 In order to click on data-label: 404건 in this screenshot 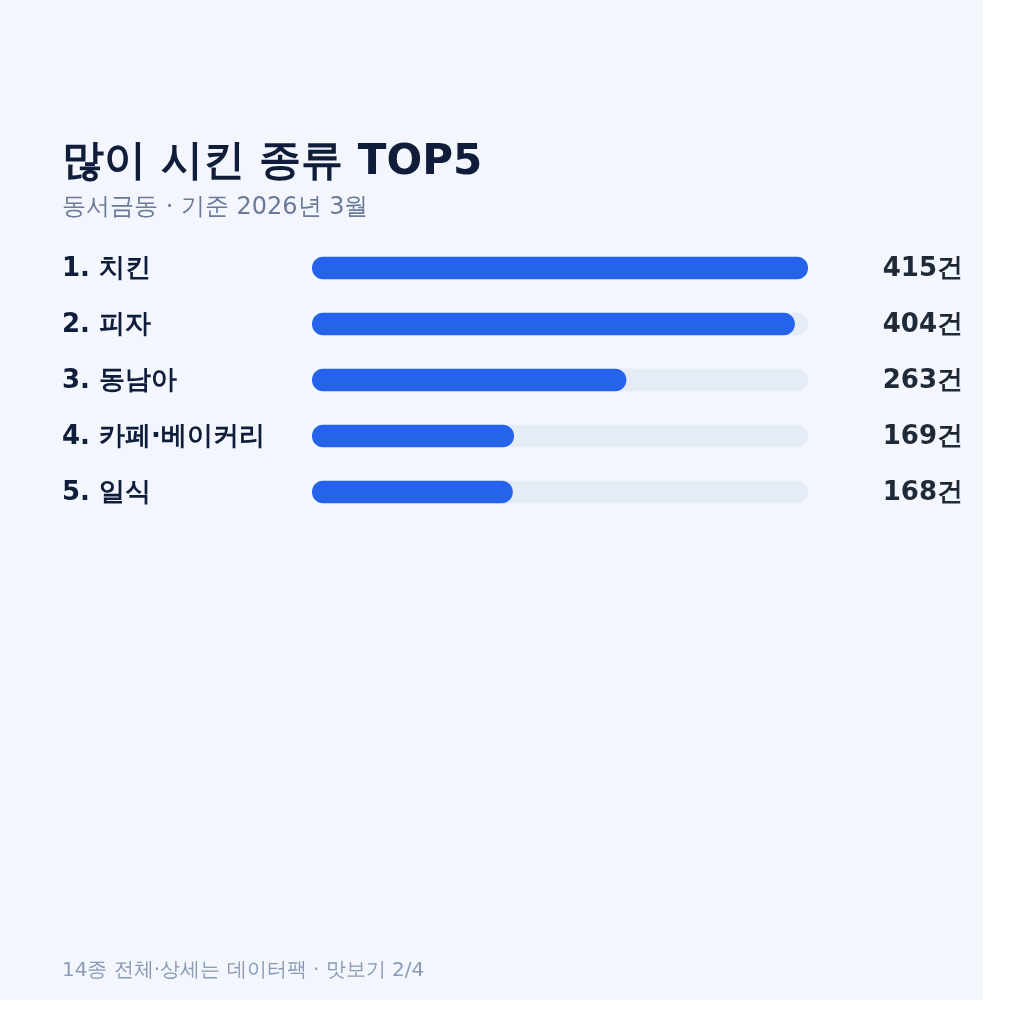, I will do `click(922, 323)`.